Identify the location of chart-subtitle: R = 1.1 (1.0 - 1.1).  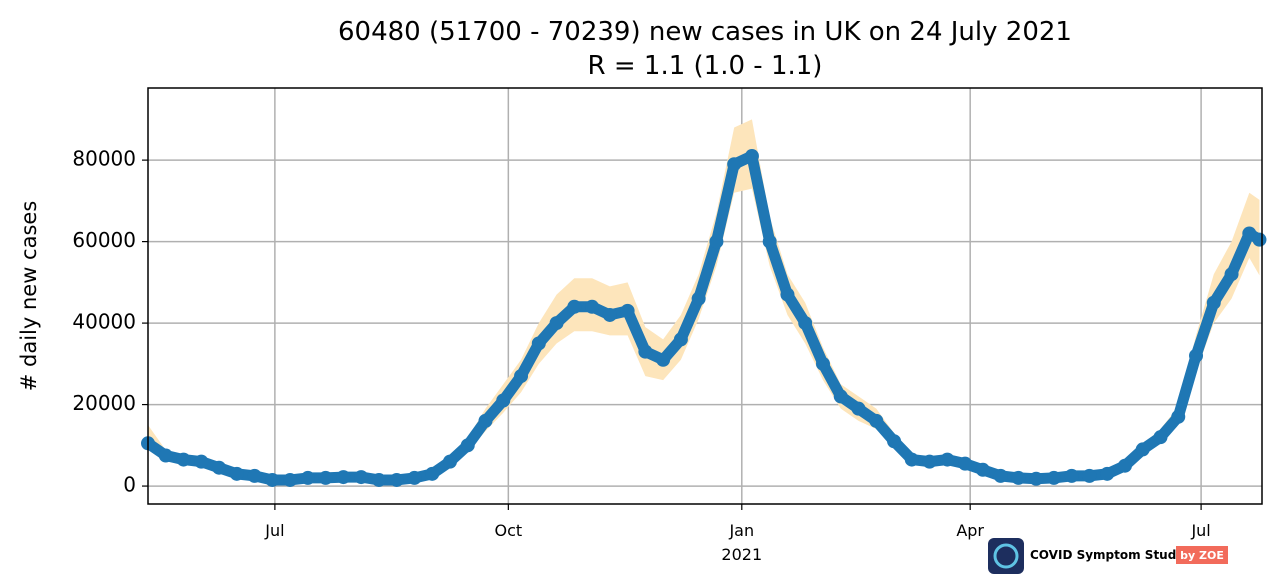
(705, 66).